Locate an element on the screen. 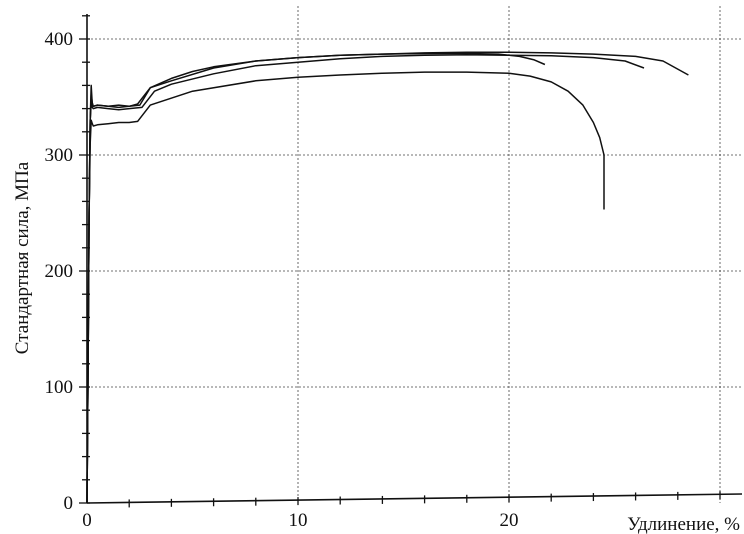 This screenshot has width=744, height=534. y-tick-label-0: 0 is located at coordinates (69, 503).